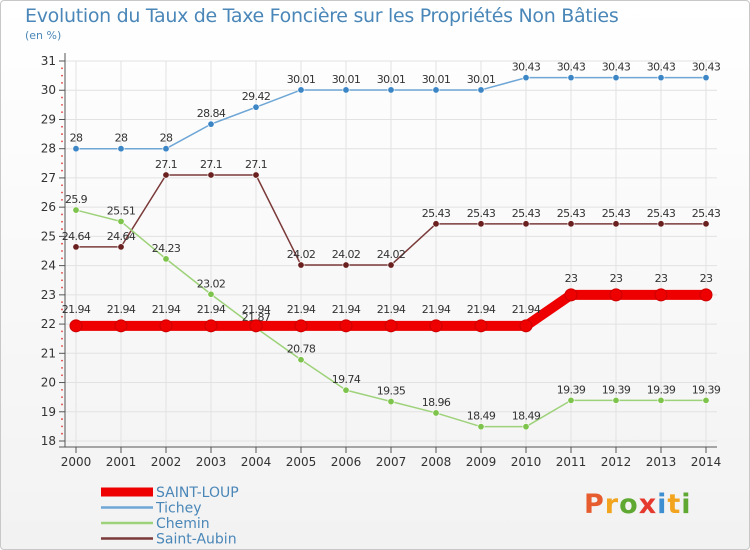  What do you see at coordinates (48, 266) in the screenshot?
I see `y-tick-label: 24` at bounding box center [48, 266].